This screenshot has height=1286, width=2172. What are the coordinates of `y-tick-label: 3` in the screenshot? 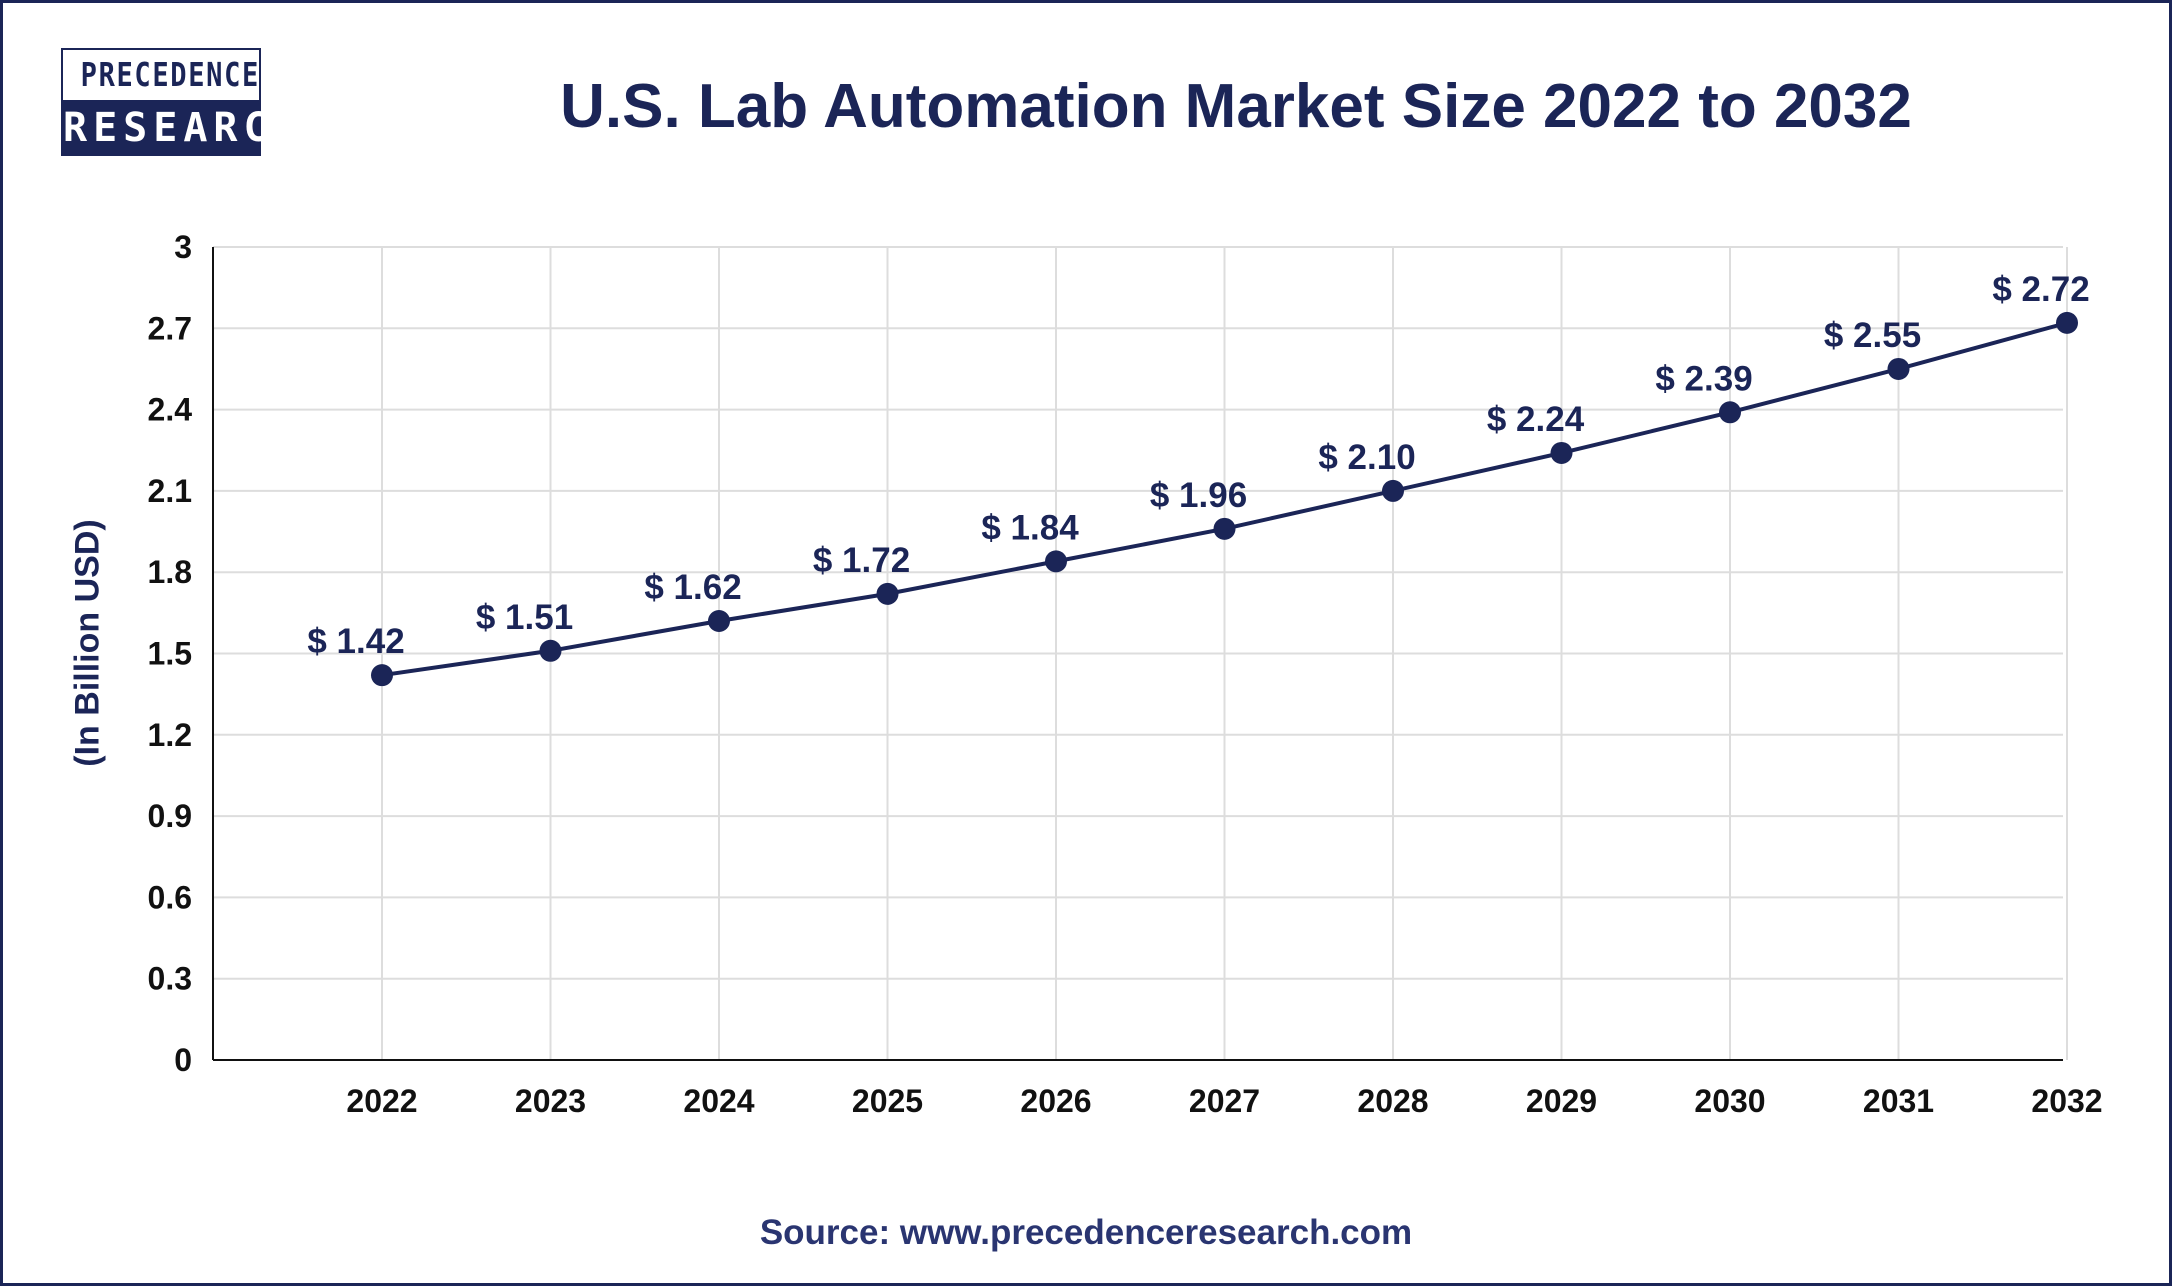 It's located at (183, 247).